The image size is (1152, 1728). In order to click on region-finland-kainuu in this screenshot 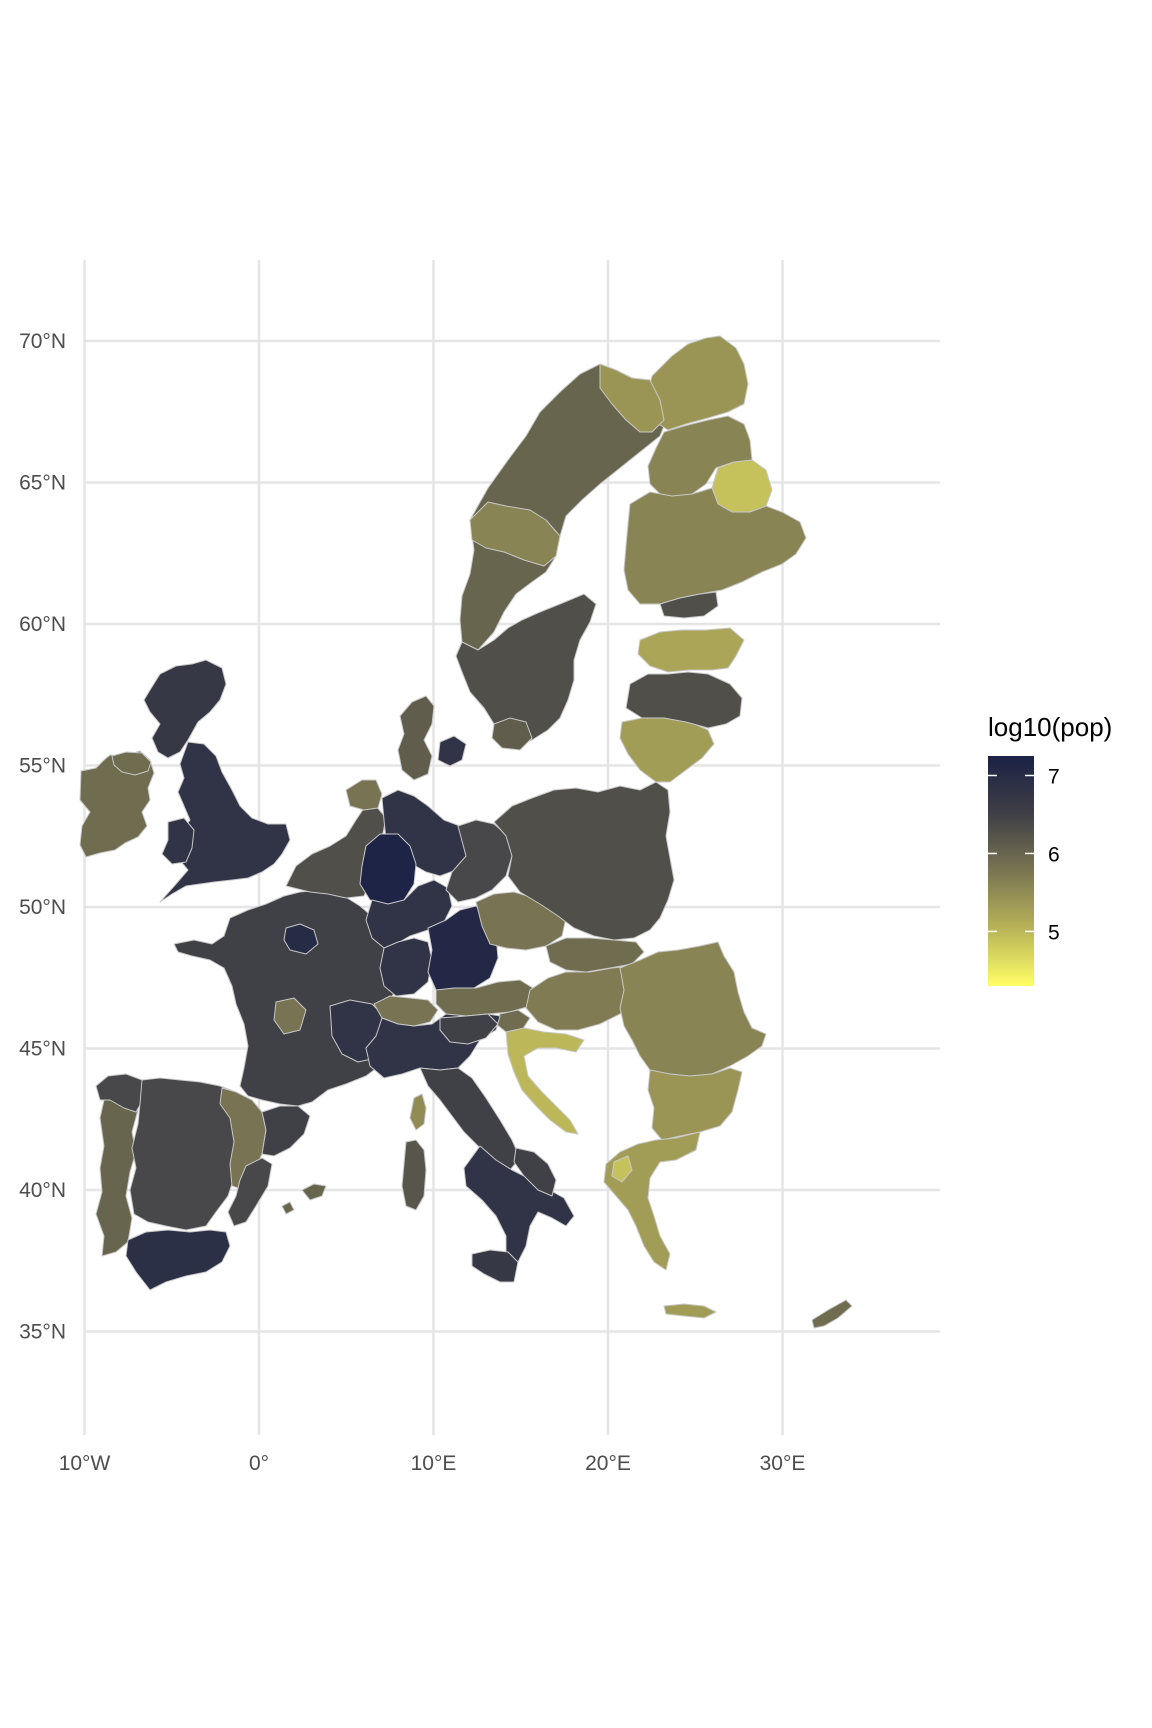, I will do `click(742, 486)`.